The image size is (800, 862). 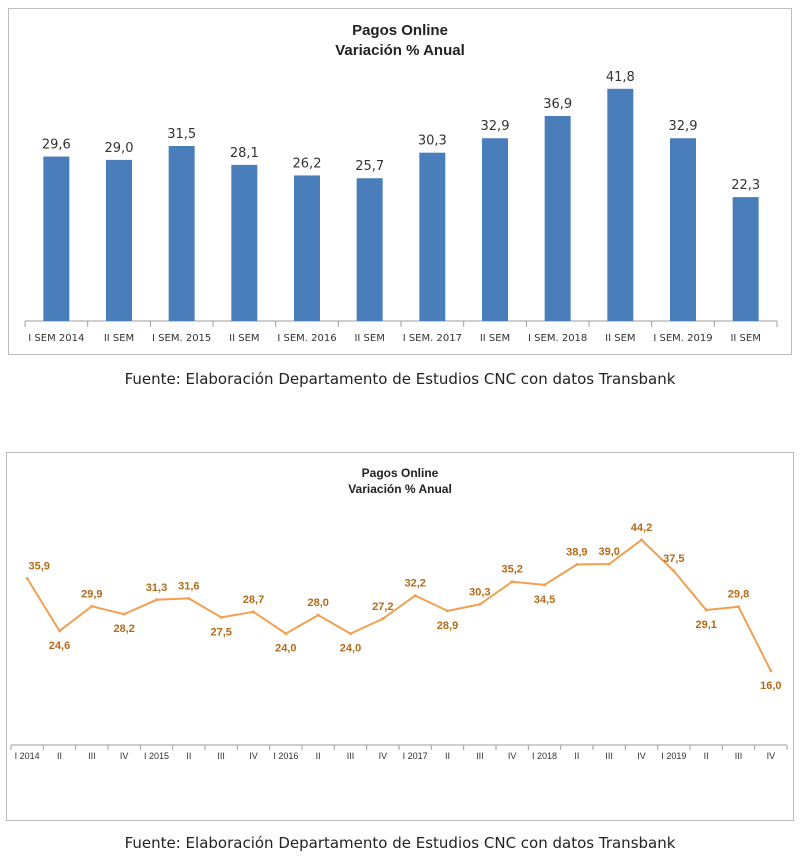 I want to click on bar-tick-label-9: II SEM, so click(x=620, y=338).